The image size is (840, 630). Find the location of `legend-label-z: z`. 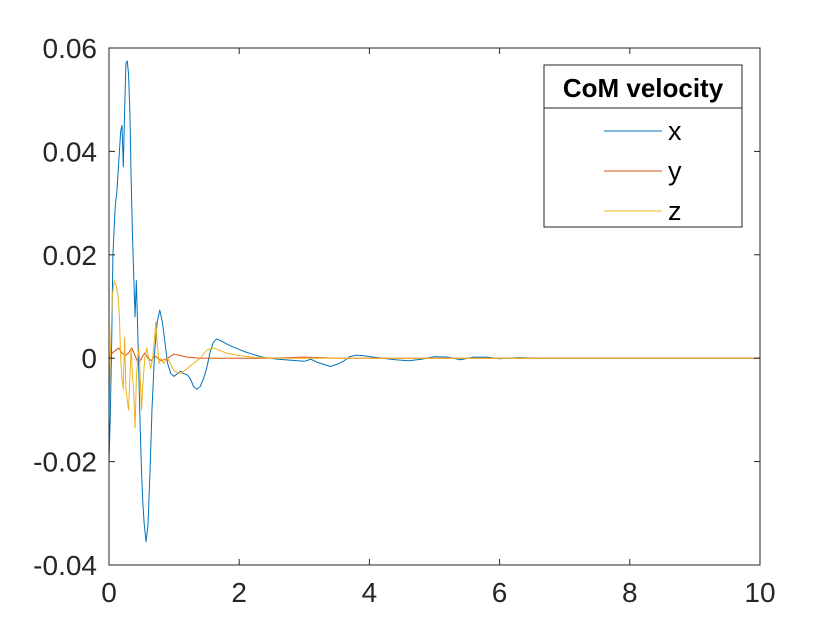

legend-label-z: z is located at coordinates (675, 211).